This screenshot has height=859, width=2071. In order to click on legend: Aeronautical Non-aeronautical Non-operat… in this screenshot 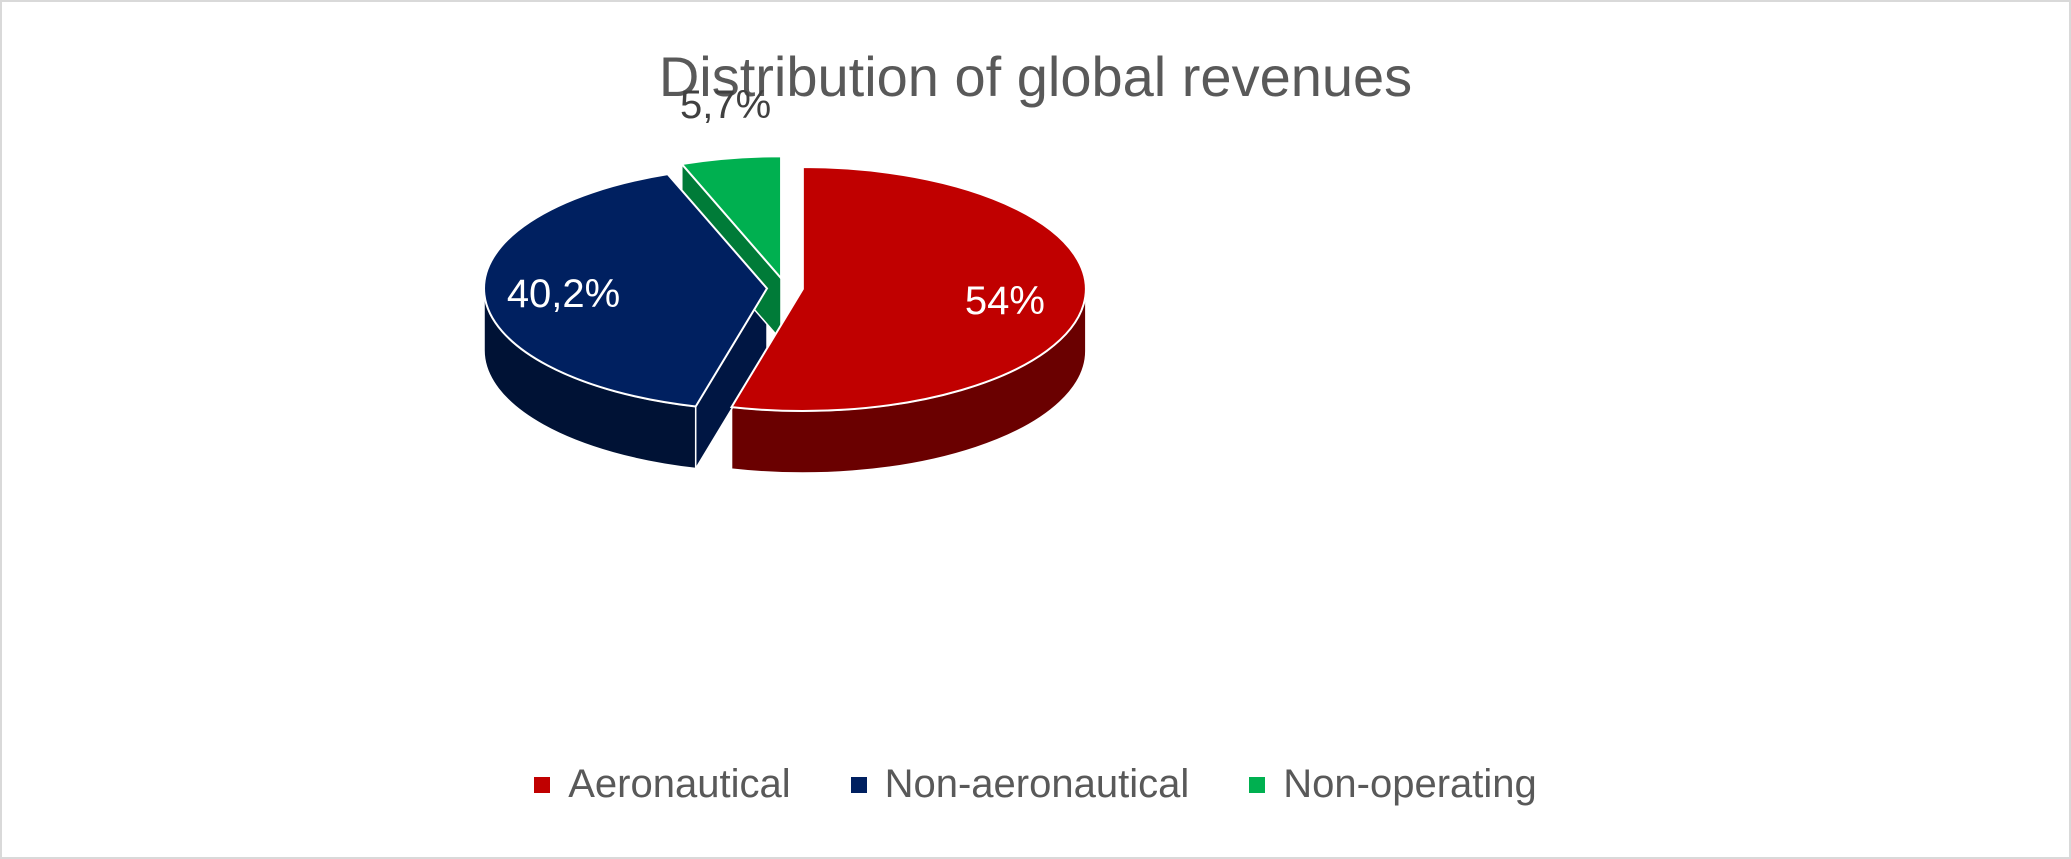, I will do `click(1035, 784)`.